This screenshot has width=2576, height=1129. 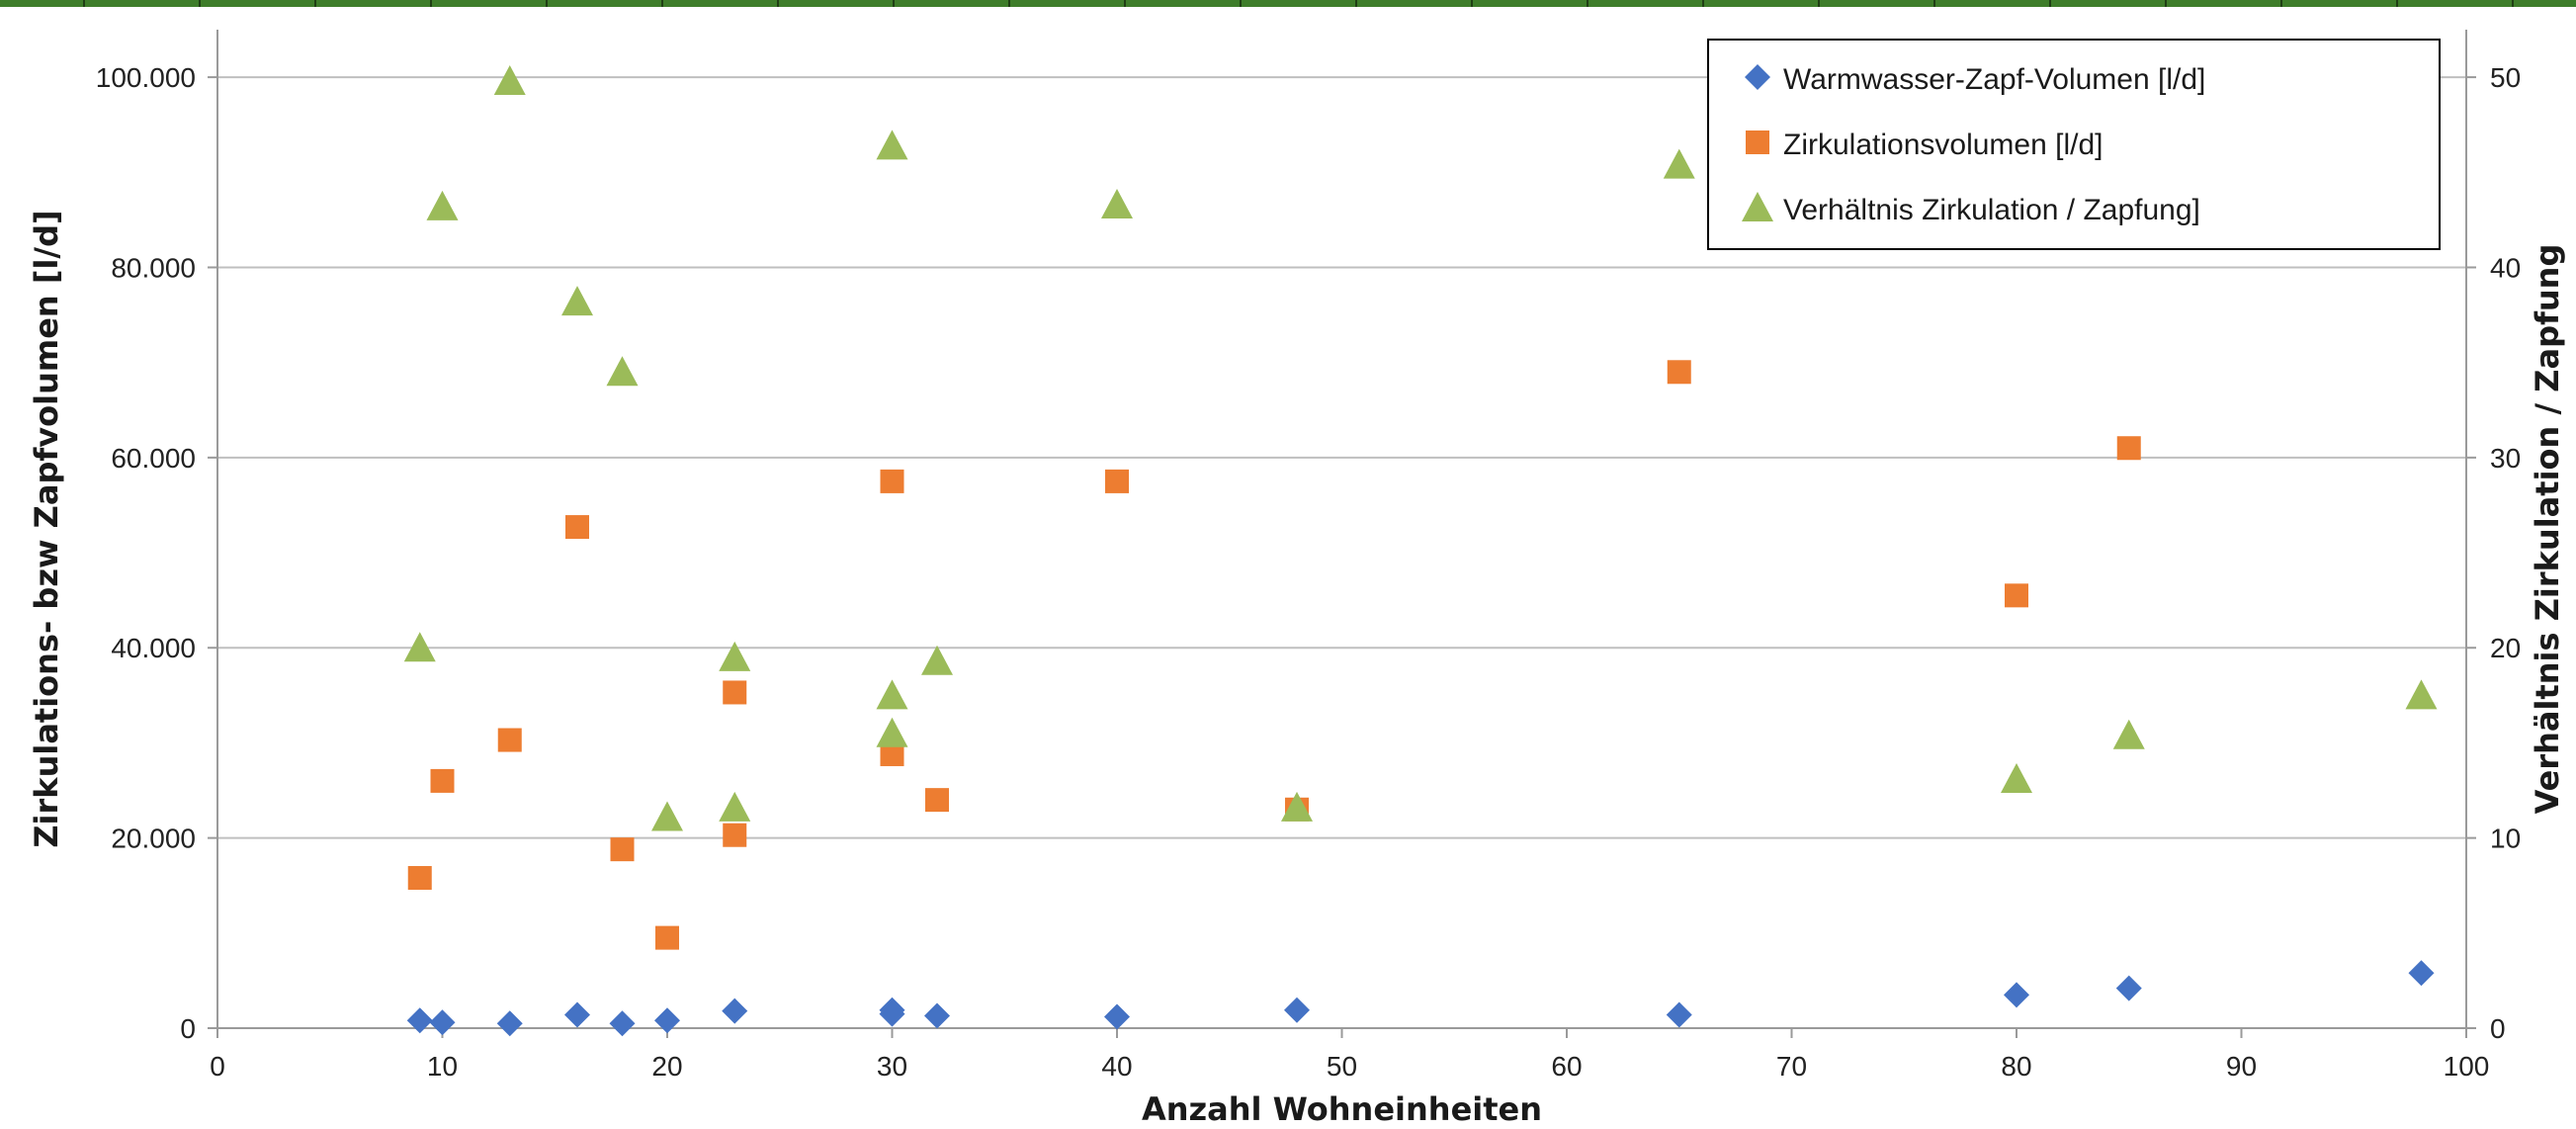 What do you see at coordinates (2505, 77) in the screenshot?
I see `y2-tick-label: 50` at bounding box center [2505, 77].